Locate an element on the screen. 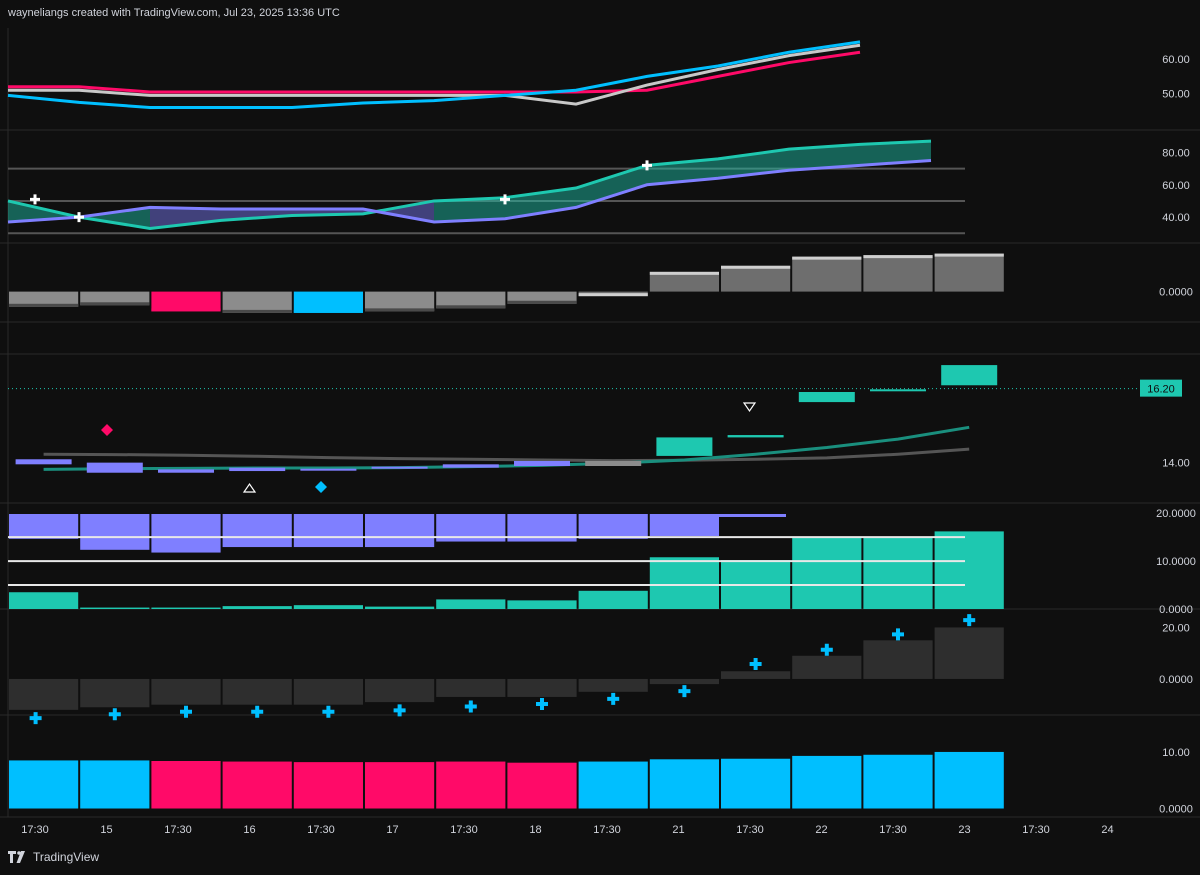 The width and height of the screenshot is (1200, 875). y-tick-label: 10.0000 is located at coordinates (1176, 562).